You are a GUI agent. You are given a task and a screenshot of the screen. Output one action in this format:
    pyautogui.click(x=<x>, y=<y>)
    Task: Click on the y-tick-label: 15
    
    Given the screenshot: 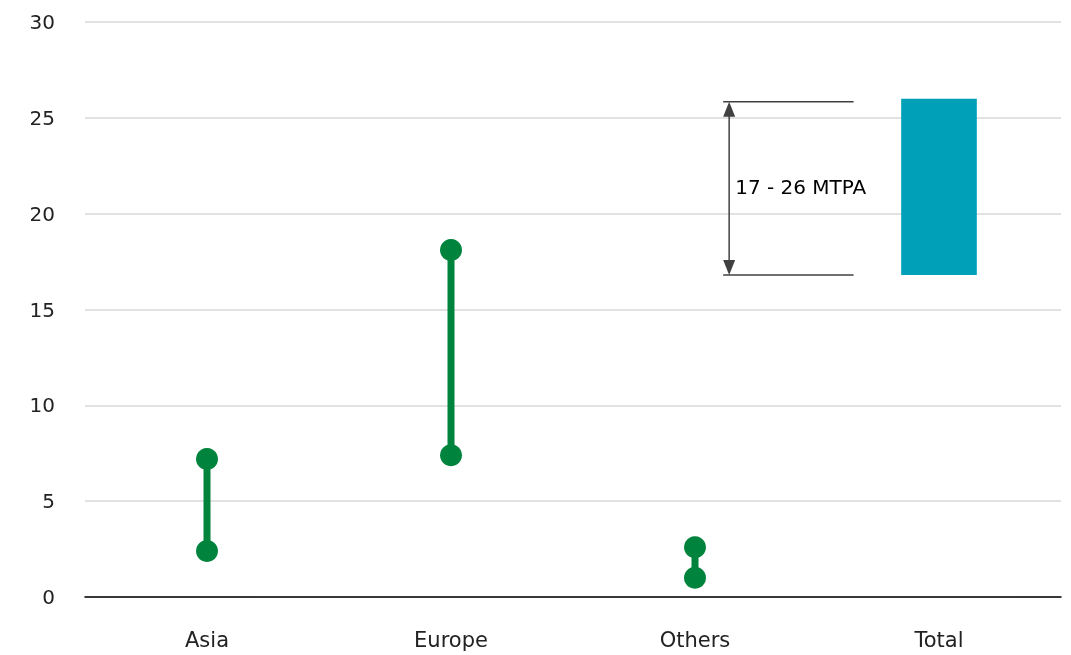 What is the action you would take?
    pyautogui.click(x=42, y=309)
    